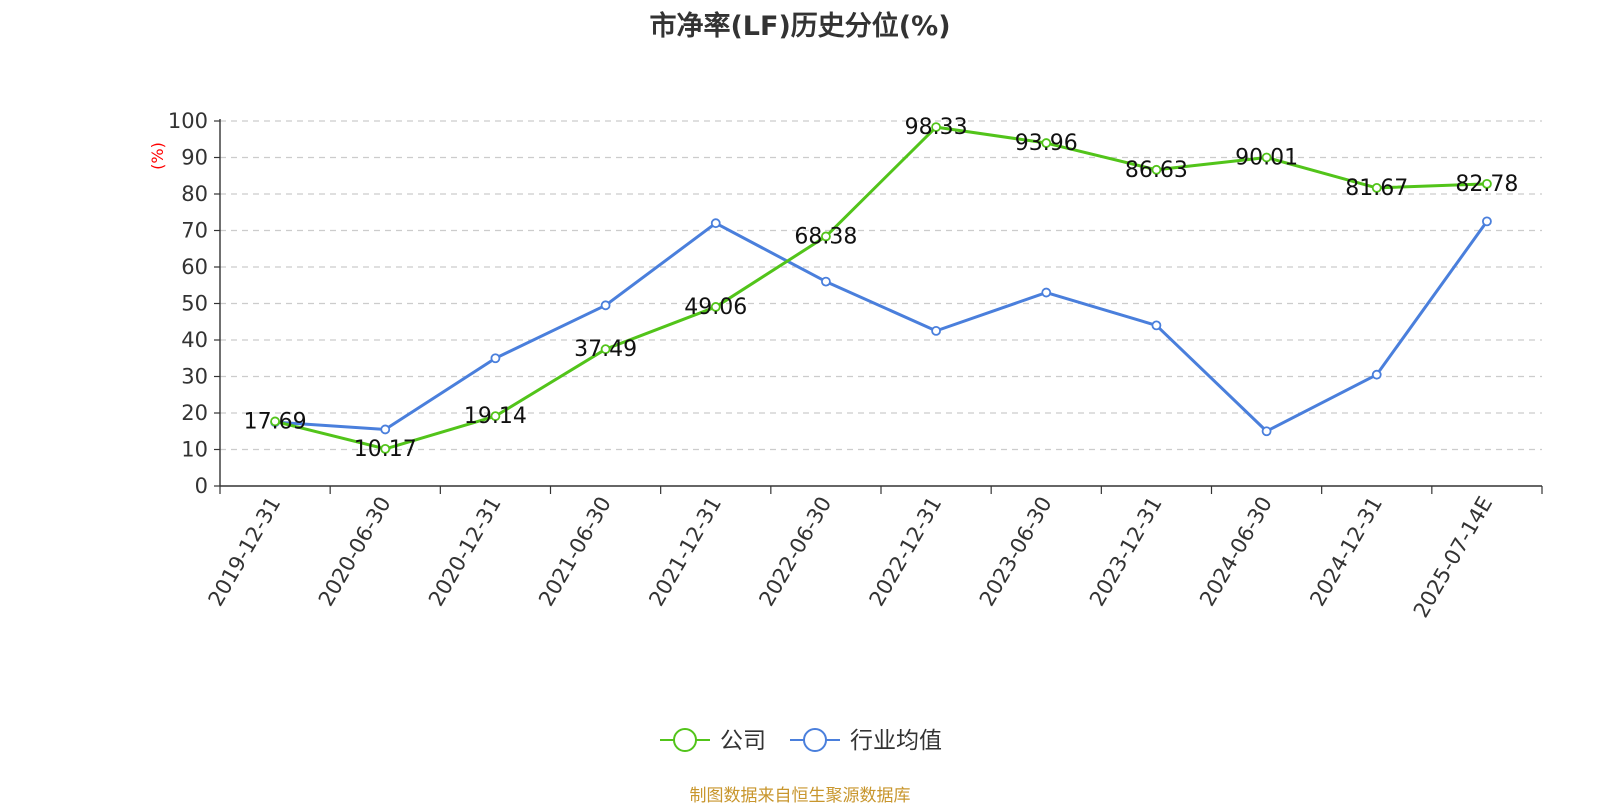 This screenshot has width=1600, height=806. I want to click on data-label: 17.69, so click(275, 421).